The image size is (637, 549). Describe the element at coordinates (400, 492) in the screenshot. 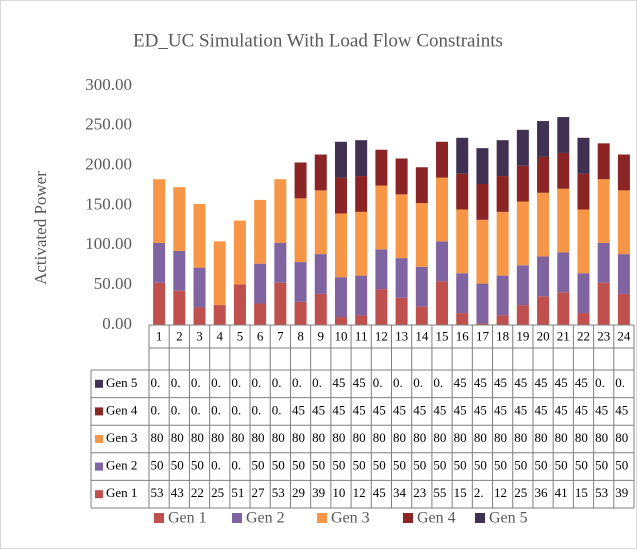

I see `table-cell: 34` at that location.